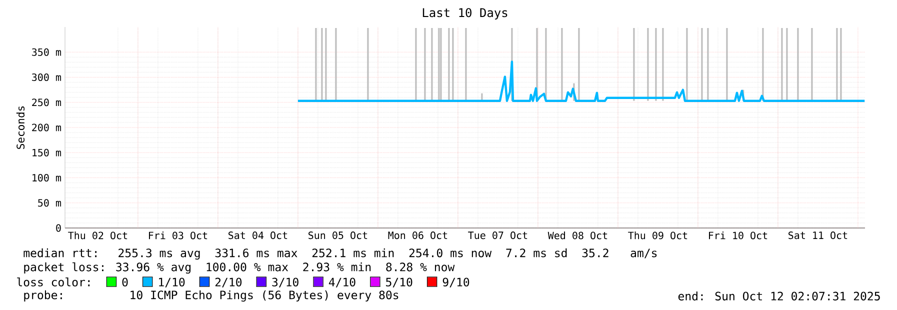 The image size is (897, 310). I want to click on x-tick-label: Mon 06 Oct, so click(418, 236).